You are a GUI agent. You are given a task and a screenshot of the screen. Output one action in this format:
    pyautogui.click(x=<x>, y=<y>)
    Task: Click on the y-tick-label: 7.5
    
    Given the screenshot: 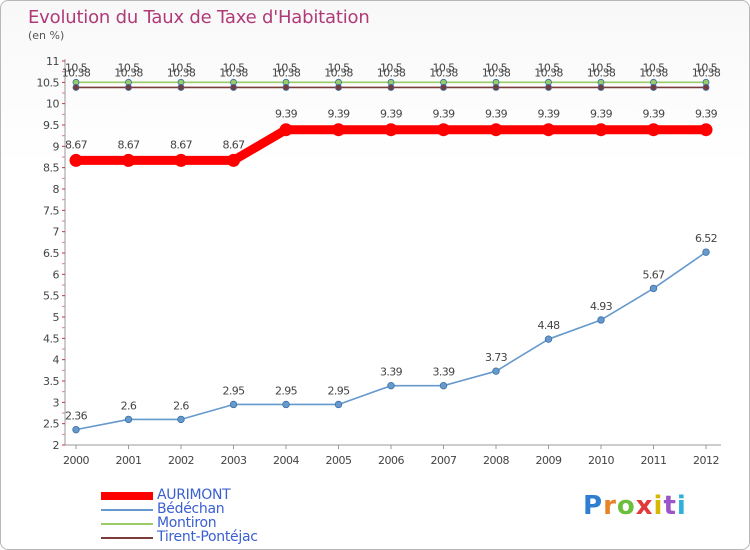 What is the action you would take?
    pyautogui.click(x=51, y=210)
    